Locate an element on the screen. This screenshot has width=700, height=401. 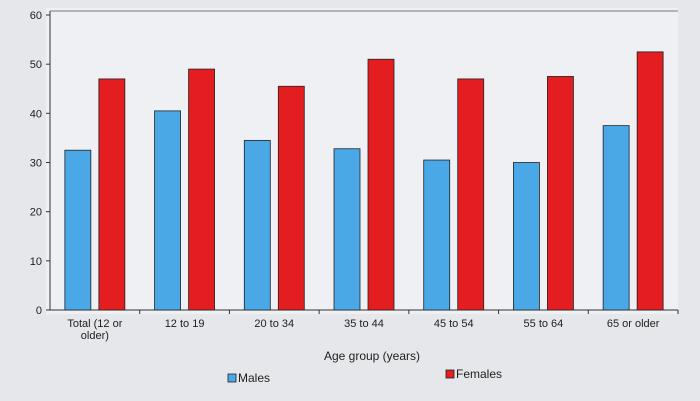
y-tick-label: 0 is located at coordinates (39, 311).